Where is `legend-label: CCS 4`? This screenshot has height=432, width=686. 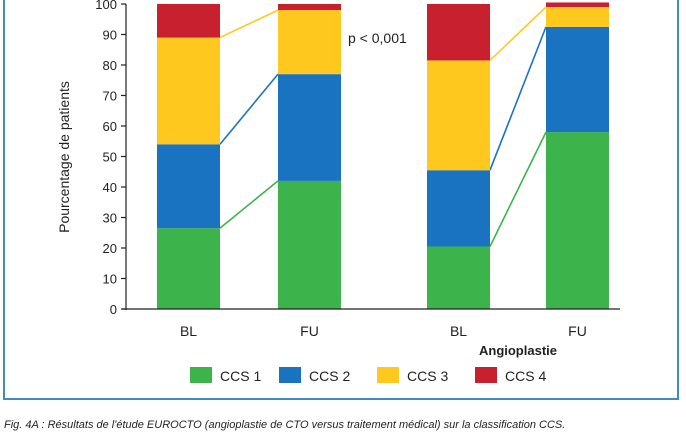
legend-label: CCS 4 is located at coordinates (525, 376).